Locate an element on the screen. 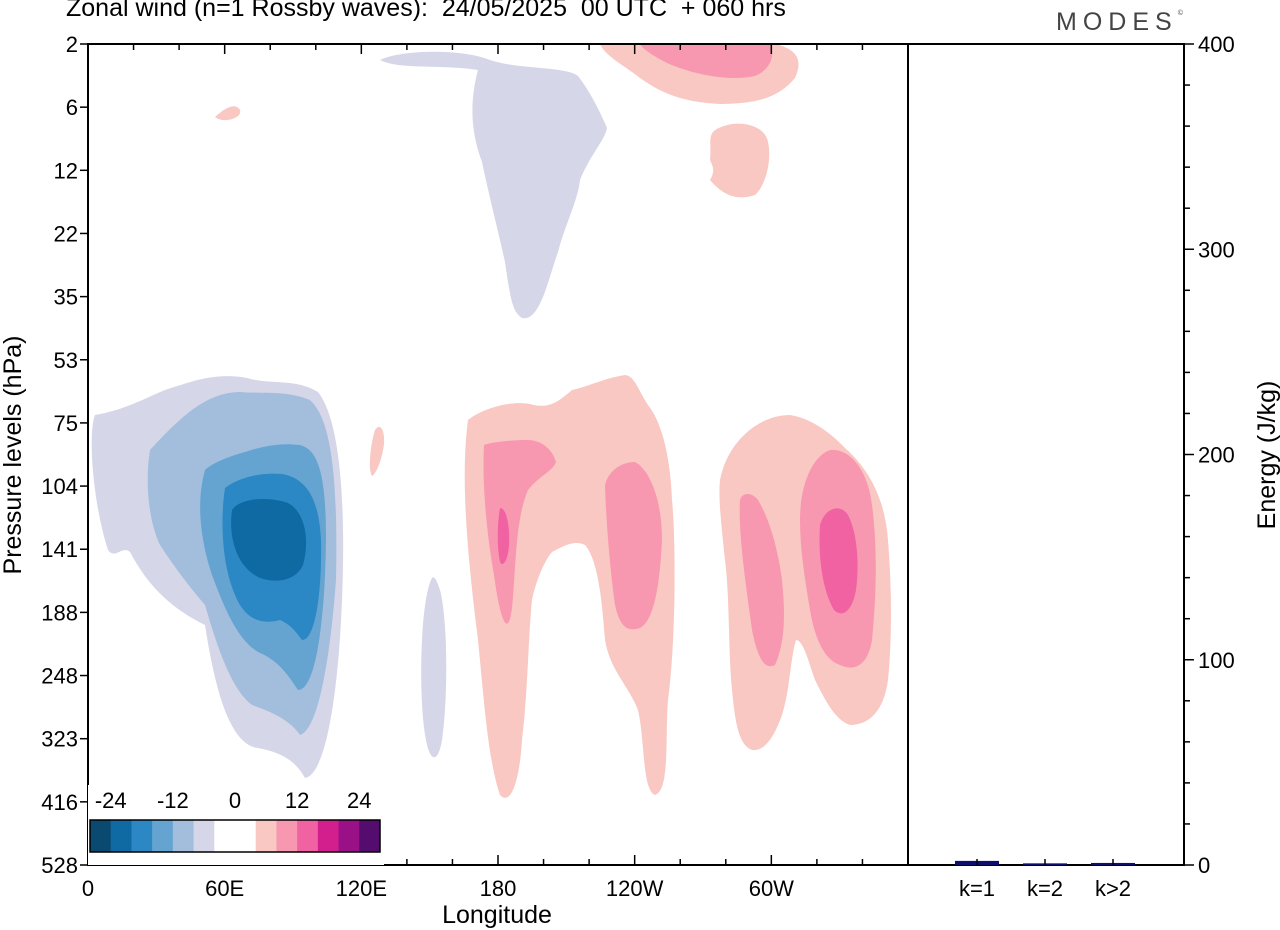 Image resolution: width=1280 pixels, height=930 pixels. x-tick-label: 60W is located at coordinates (771, 888).